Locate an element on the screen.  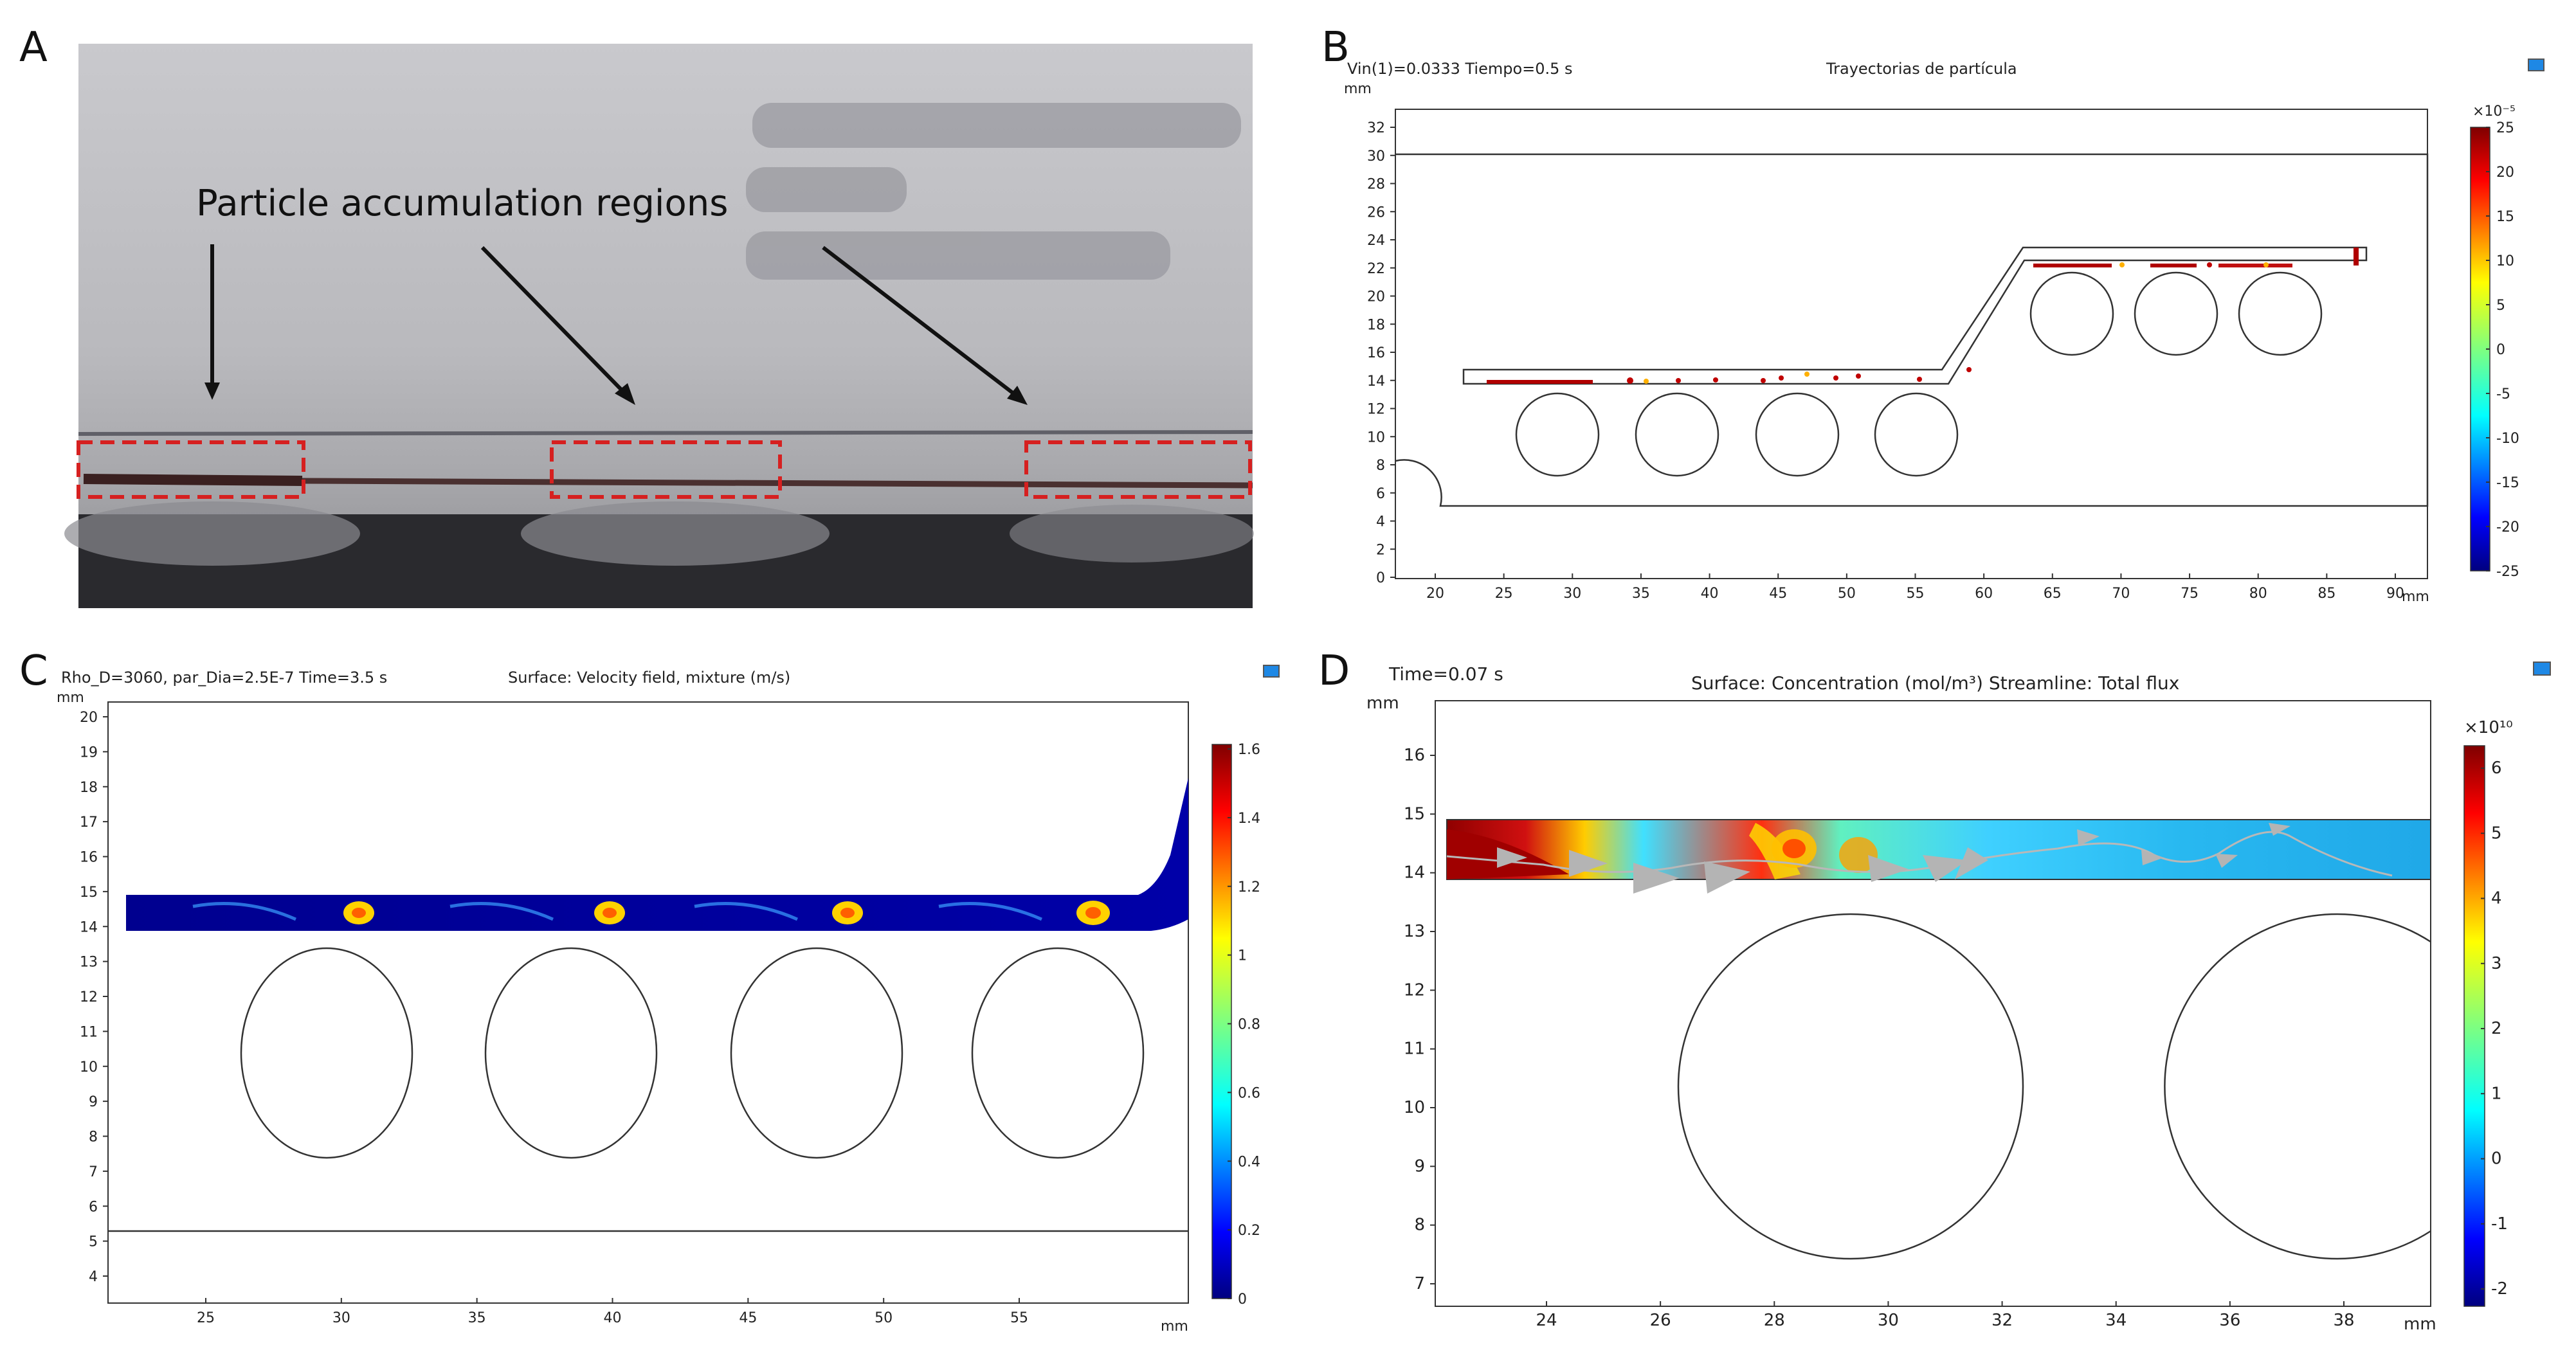
panel-b-channel is located at coordinates (1915, 315).